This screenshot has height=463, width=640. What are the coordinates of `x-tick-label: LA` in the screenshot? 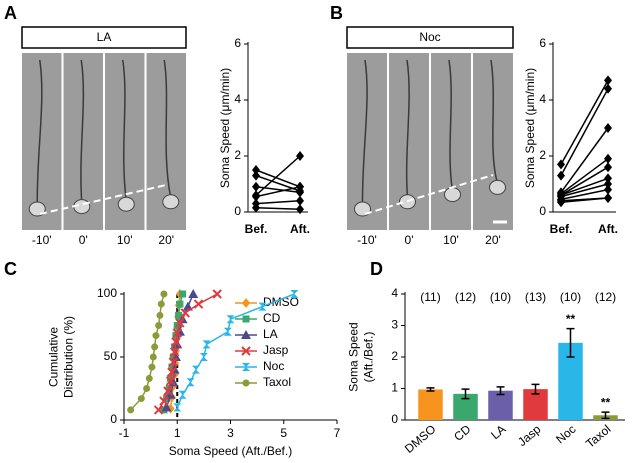 It's located at (498, 432).